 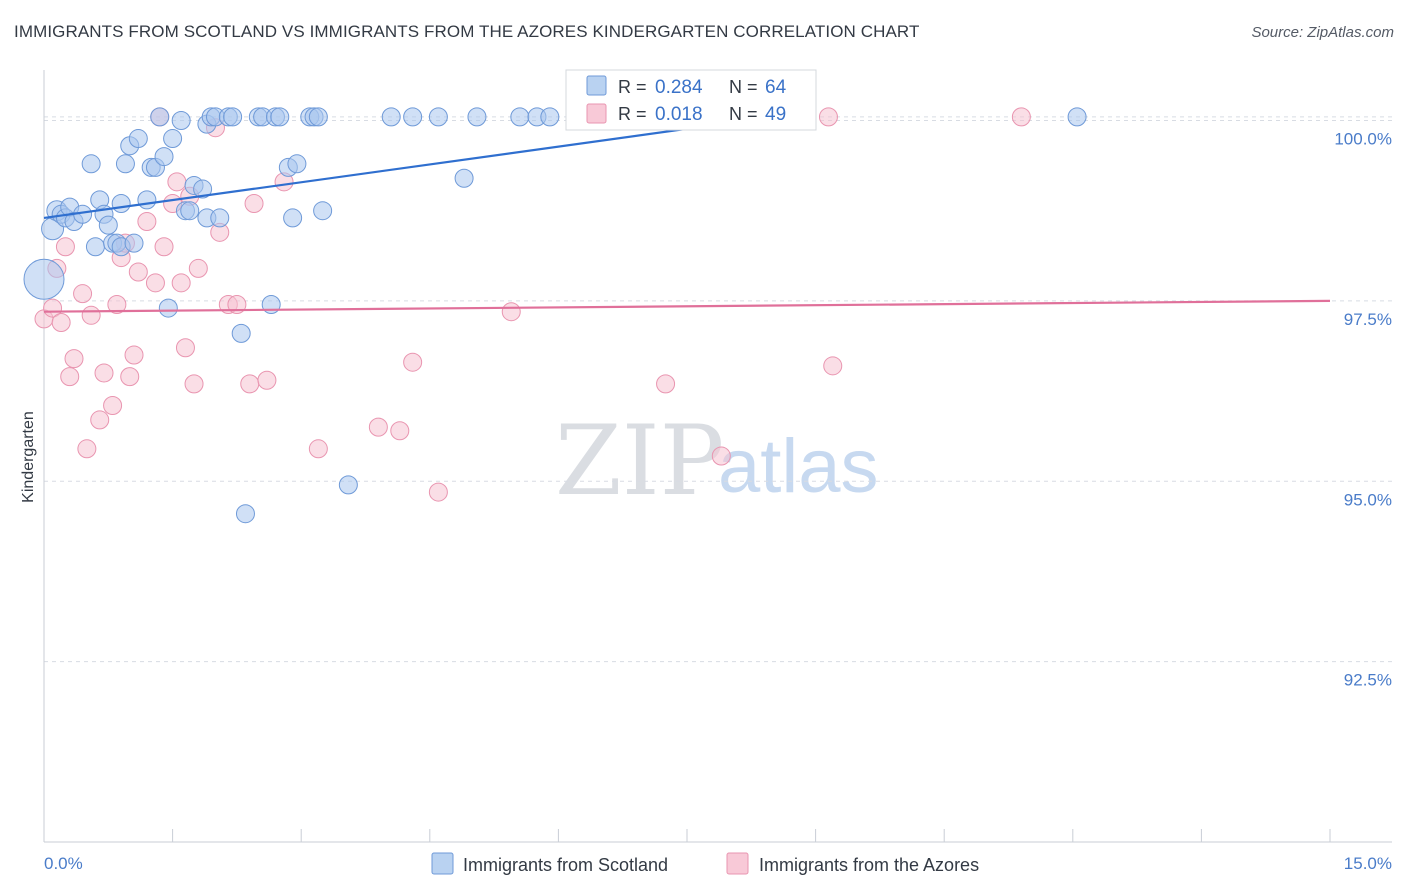 What do you see at coordinates (679, 87) in the screenshot?
I see `legend-r-value-scotland: 0.284` at bounding box center [679, 87].